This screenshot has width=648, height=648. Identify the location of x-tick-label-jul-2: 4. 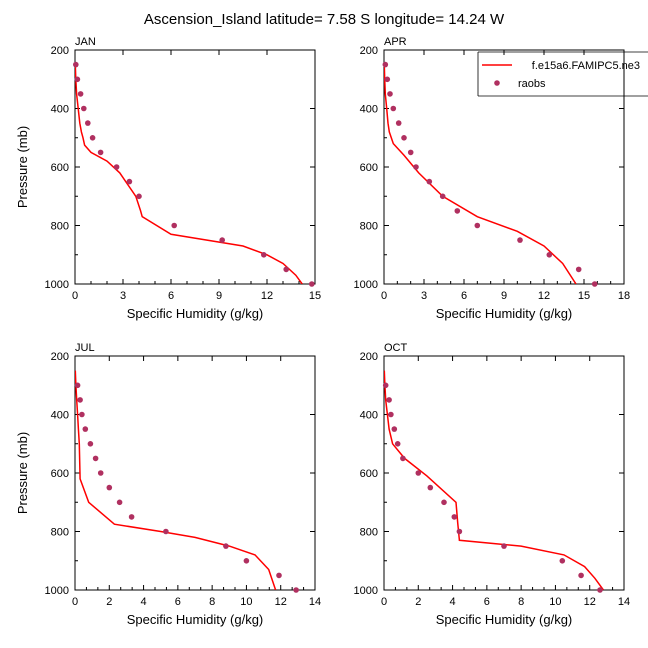
(144, 602).